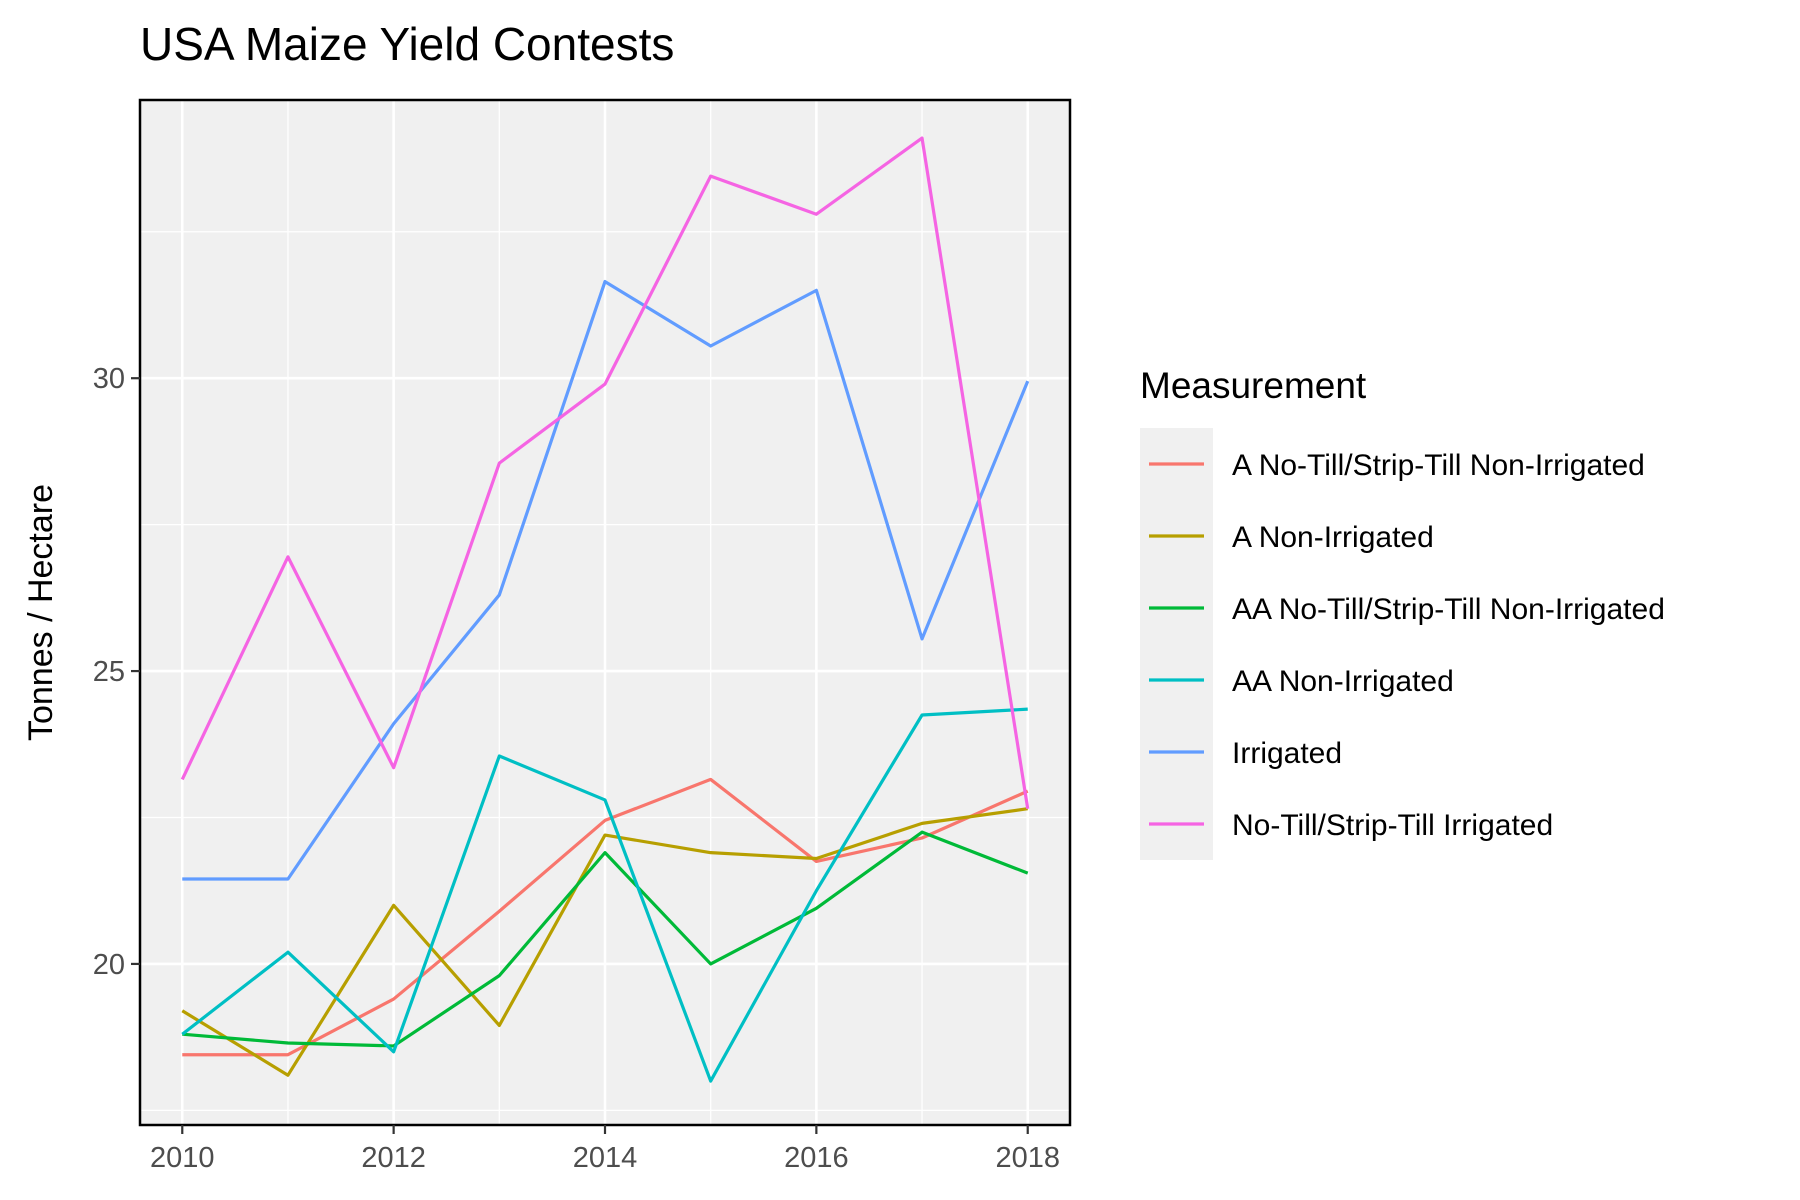 This screenshot has width=1800, height=1200. Describe the element at coordinates (1438, 465) in the screenshot. I see `legend-label: A No-Till/Strip-Till Non-Irrigated` at that location.